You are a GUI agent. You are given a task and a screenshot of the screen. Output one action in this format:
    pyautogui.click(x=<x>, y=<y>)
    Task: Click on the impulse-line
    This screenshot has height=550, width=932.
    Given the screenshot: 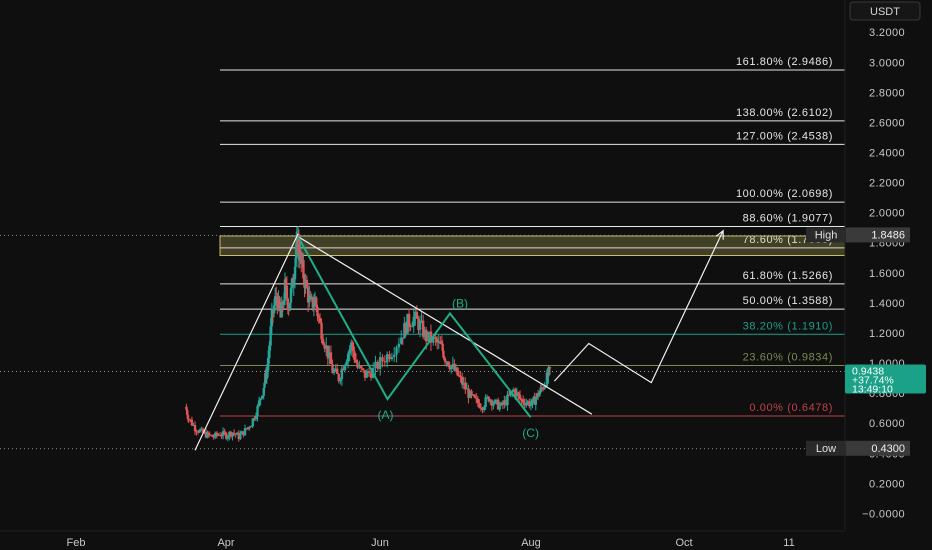 What is the action you would take?
    pyautogui.click(x=246, y=342)
    